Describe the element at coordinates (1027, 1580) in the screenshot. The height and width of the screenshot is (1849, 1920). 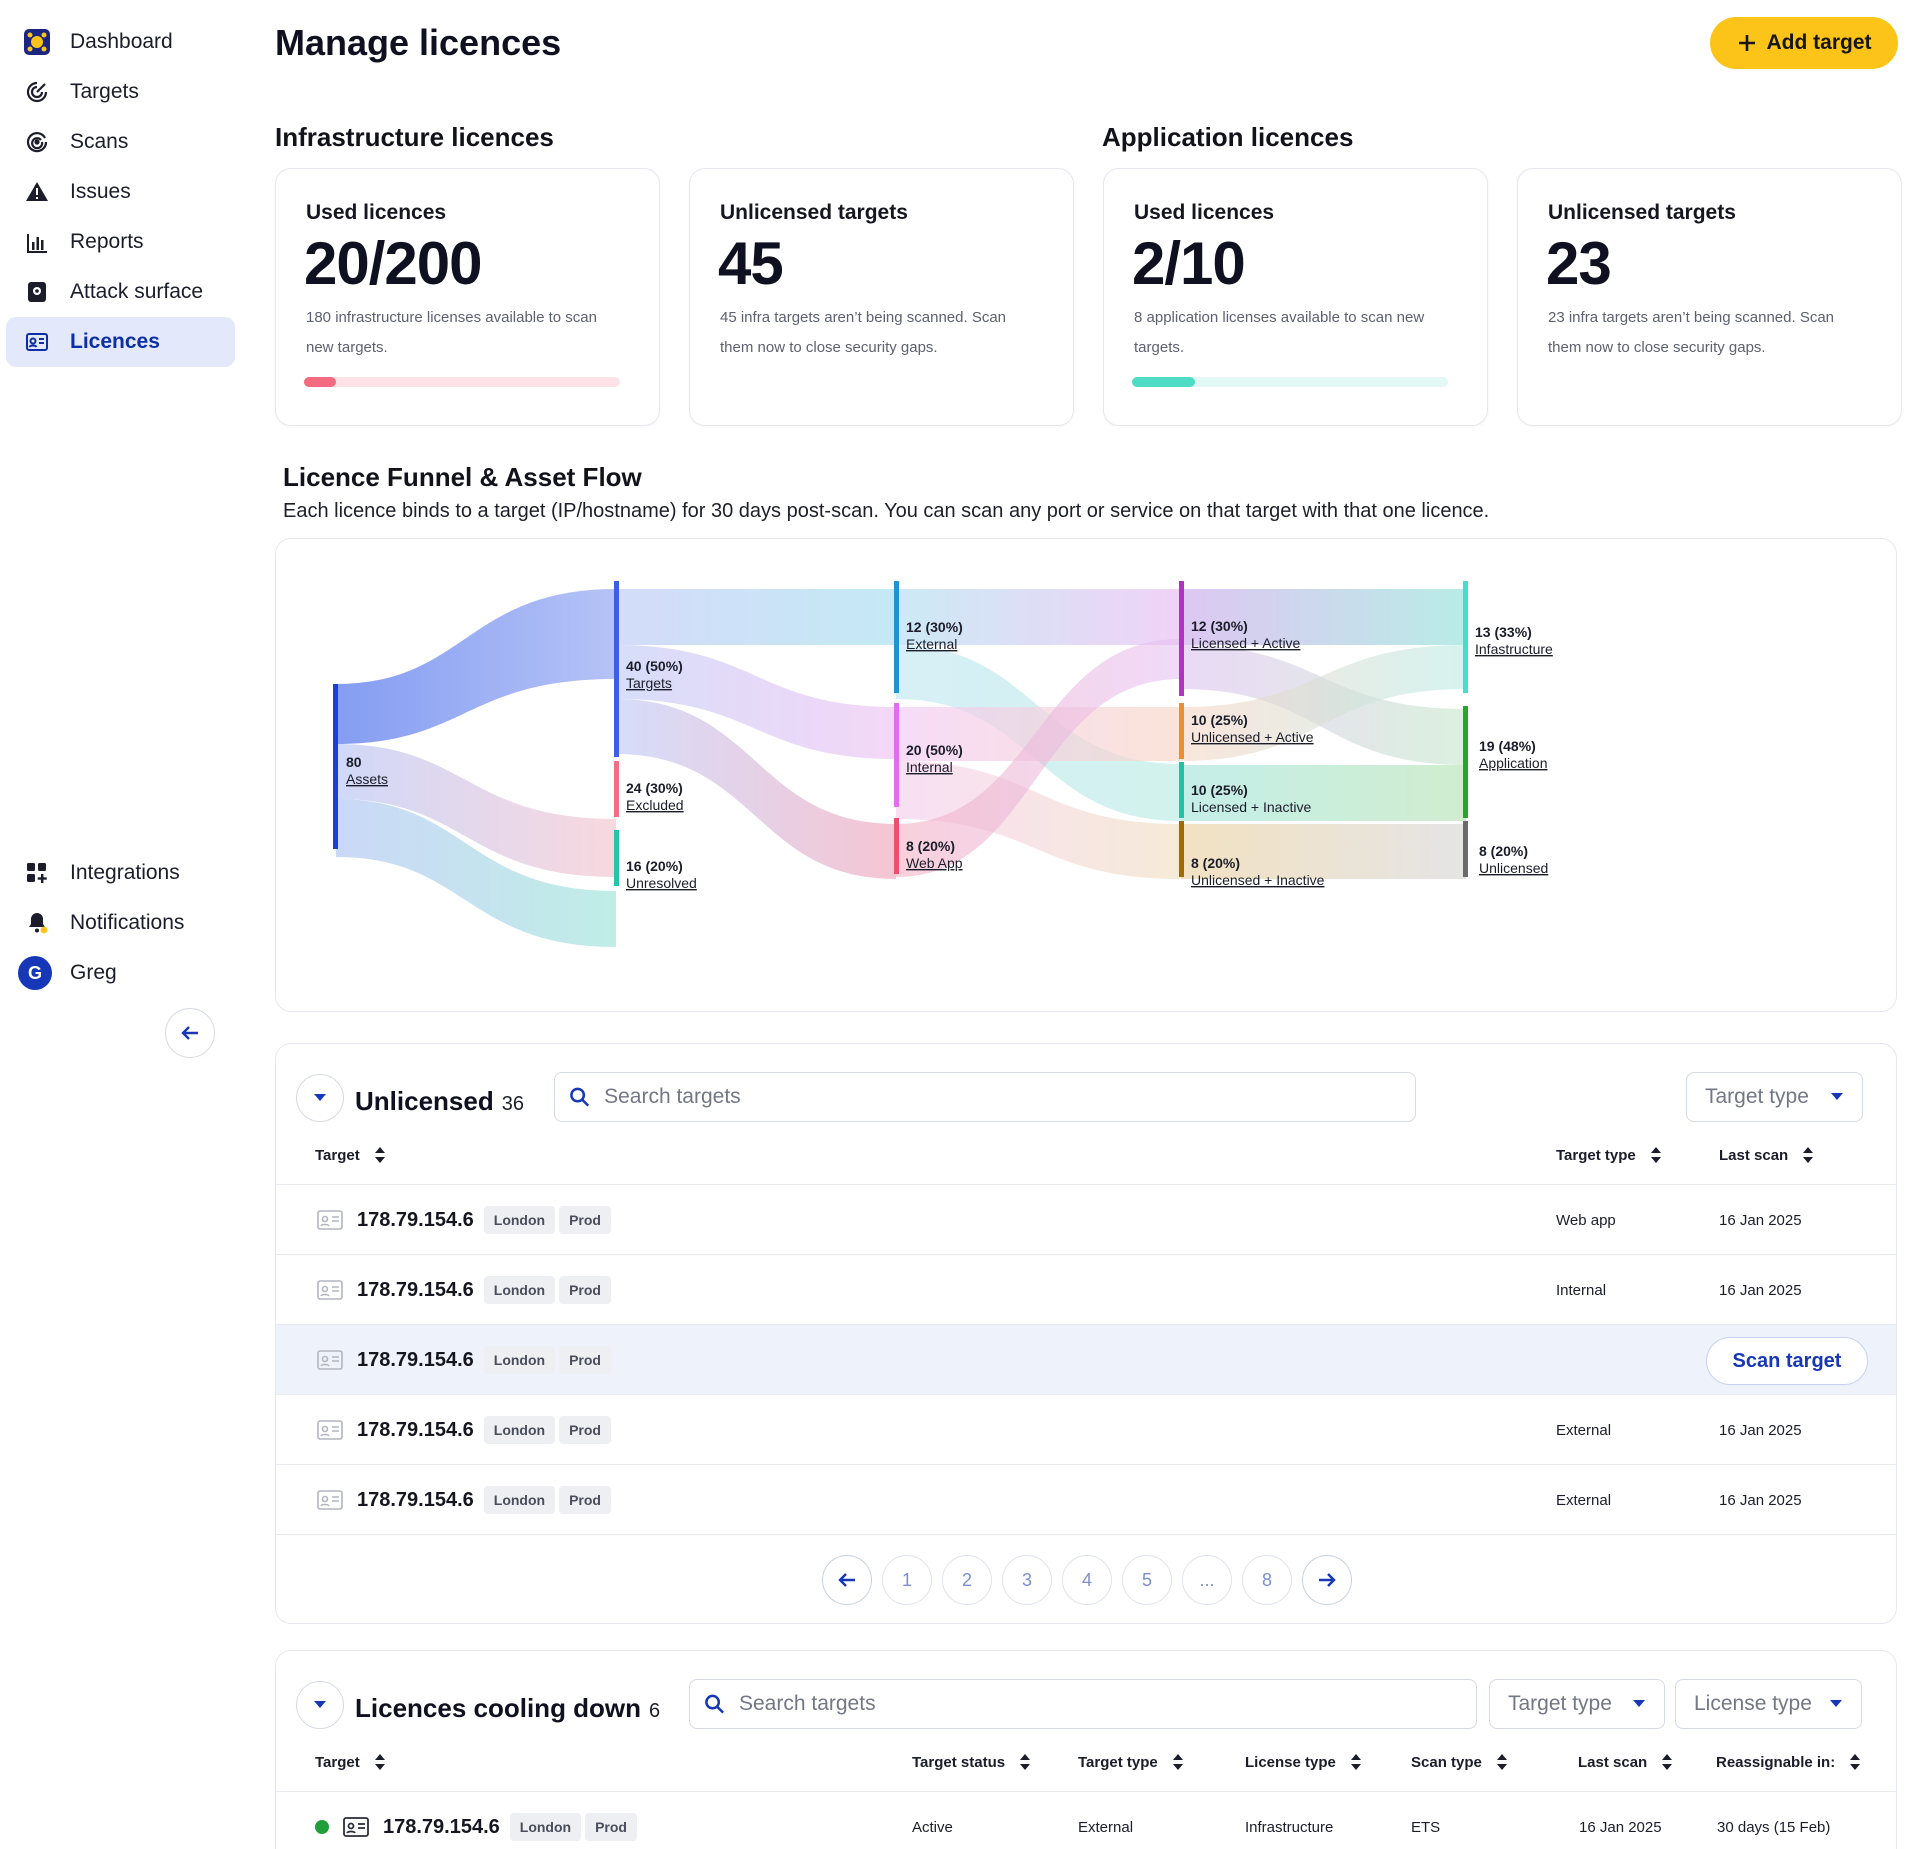
I see `page-button: 3` at that location.